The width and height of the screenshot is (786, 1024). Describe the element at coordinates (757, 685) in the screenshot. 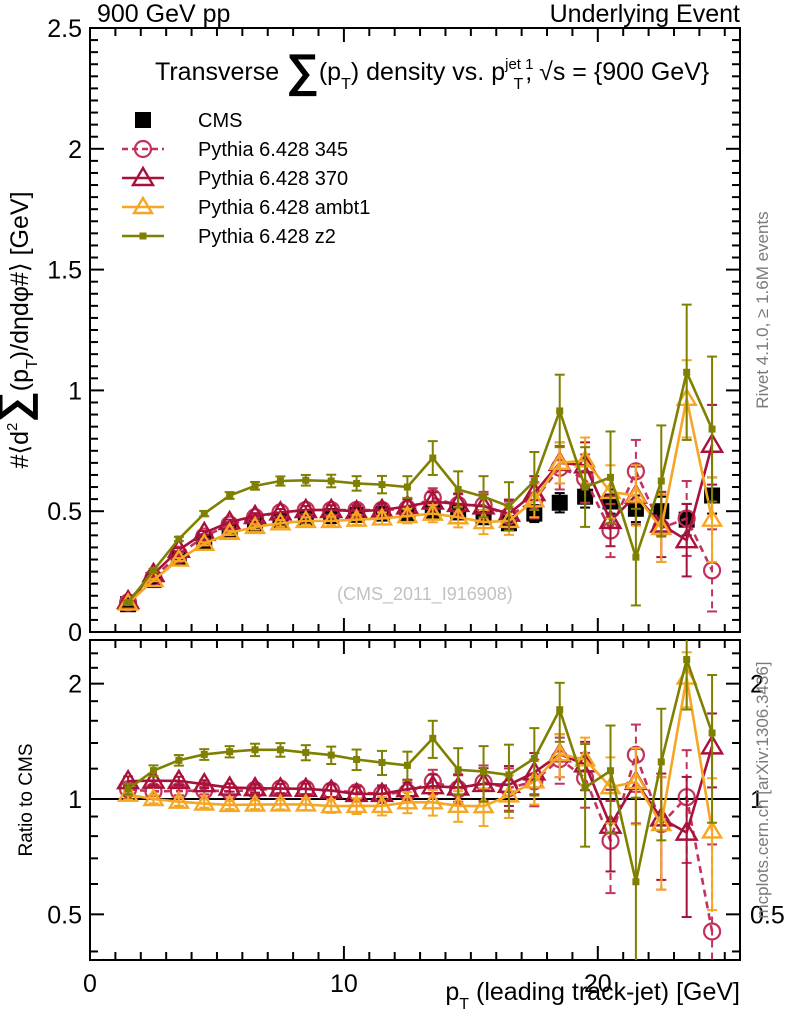

I see `ratio-y-tick-label-right: 2` at that location.